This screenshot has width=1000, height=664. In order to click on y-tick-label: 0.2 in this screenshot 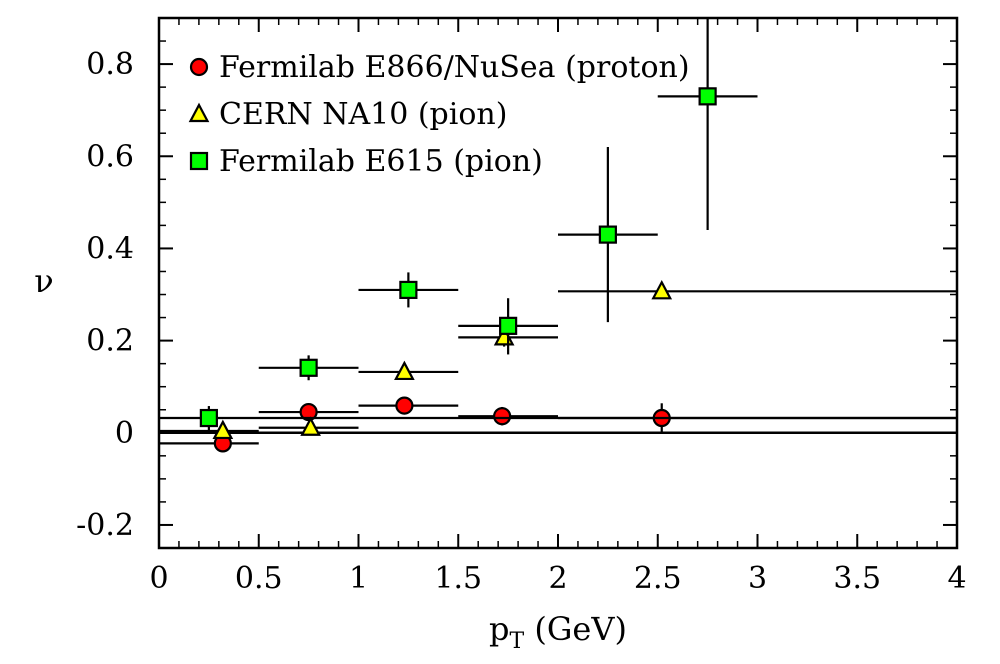, I will do `click(110, 341)`.